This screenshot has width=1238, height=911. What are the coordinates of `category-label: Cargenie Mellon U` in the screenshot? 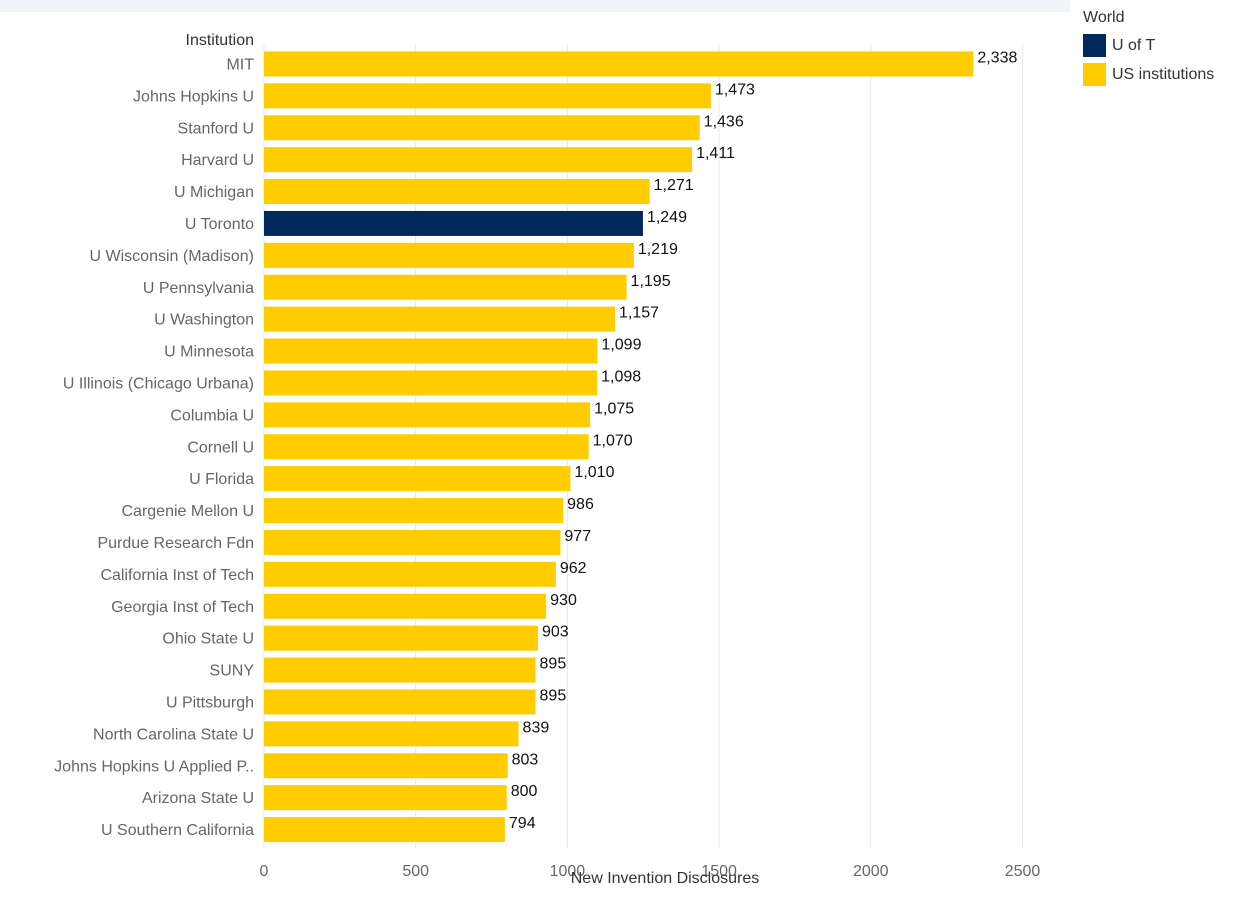 It's located at (187, 511).